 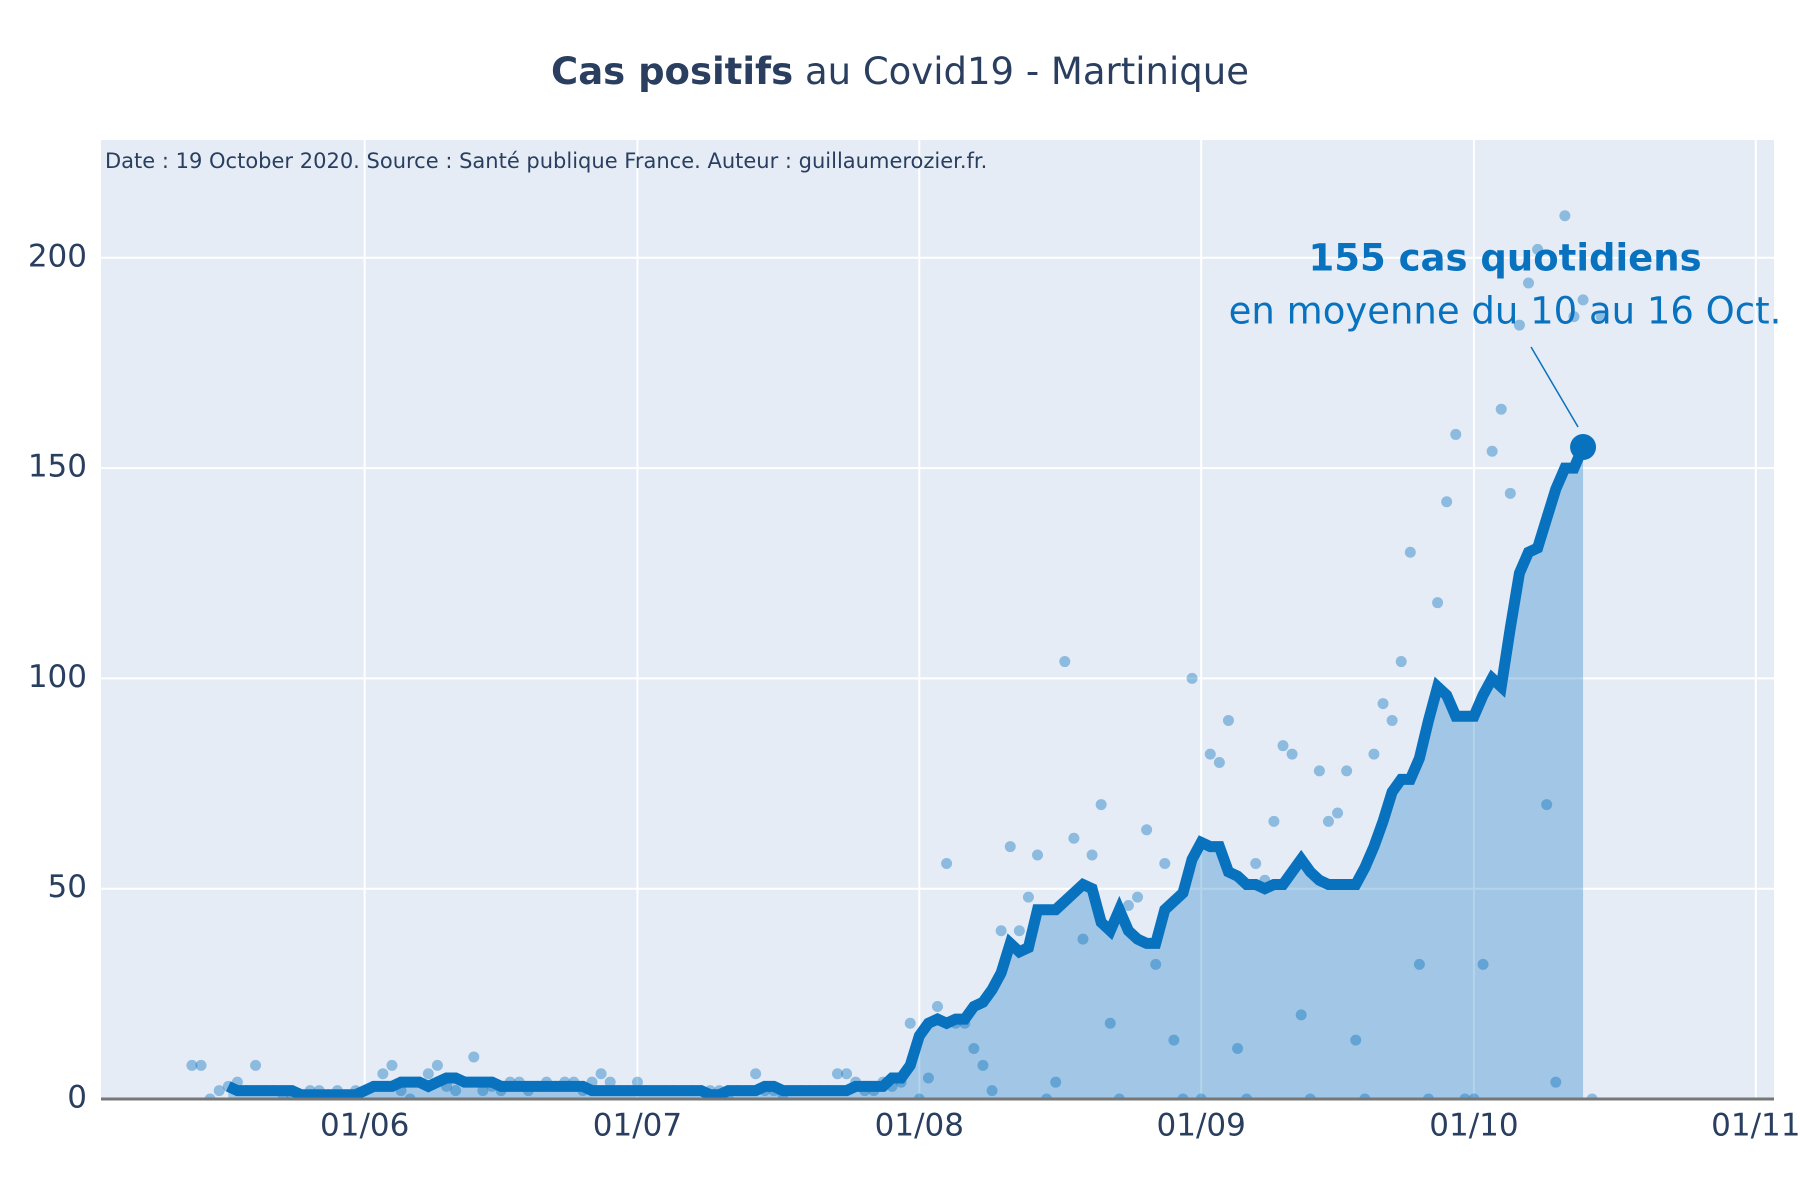 What do you see at coordinates (1554, 387) in the screenshot?
I see `annotation-arrow` at bounding box center [1554, 387].